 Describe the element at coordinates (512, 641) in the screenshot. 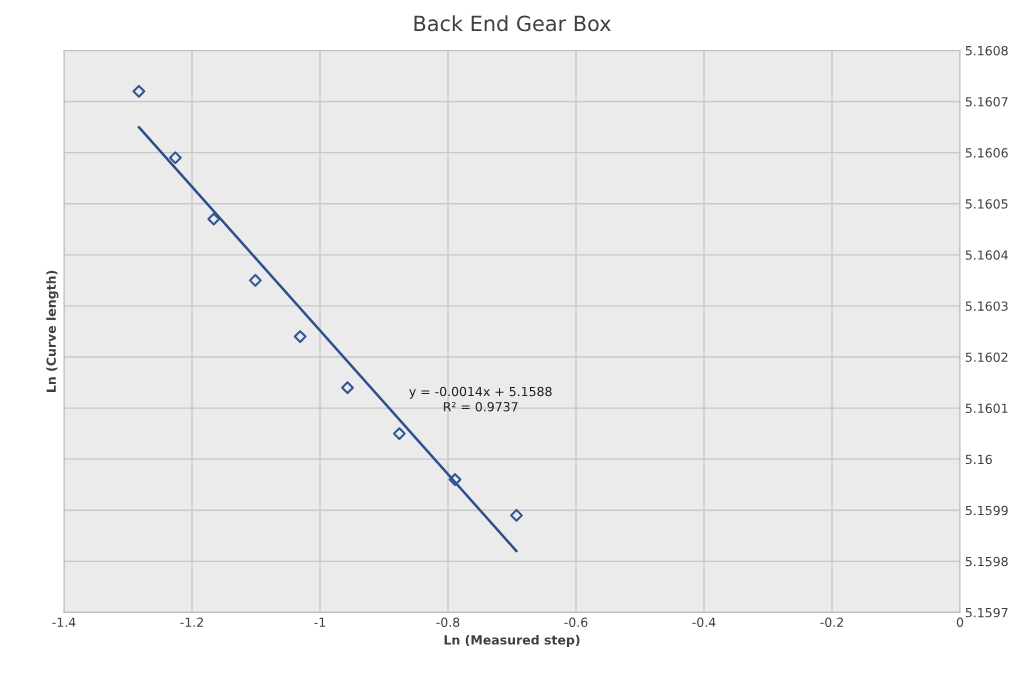

I see `x-axis-title: Ln (Measured step)` at that location.